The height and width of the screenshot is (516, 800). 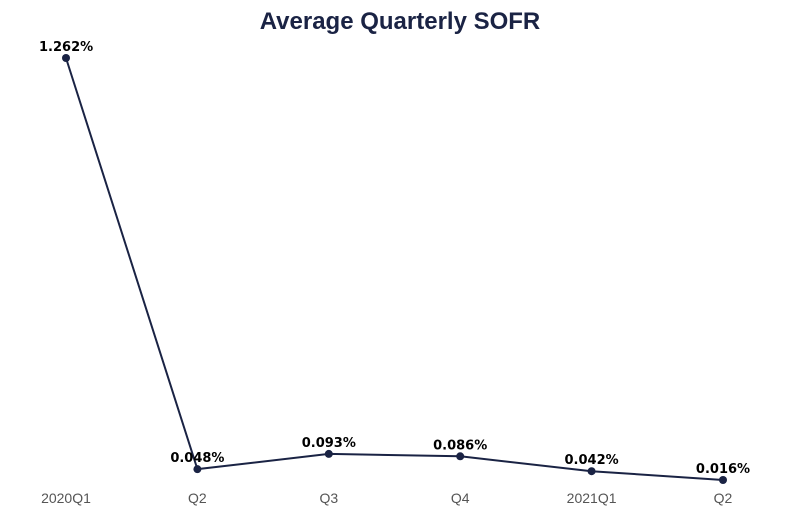 I want to click on x-tick-label: Q3, so click(x=328, y=498).